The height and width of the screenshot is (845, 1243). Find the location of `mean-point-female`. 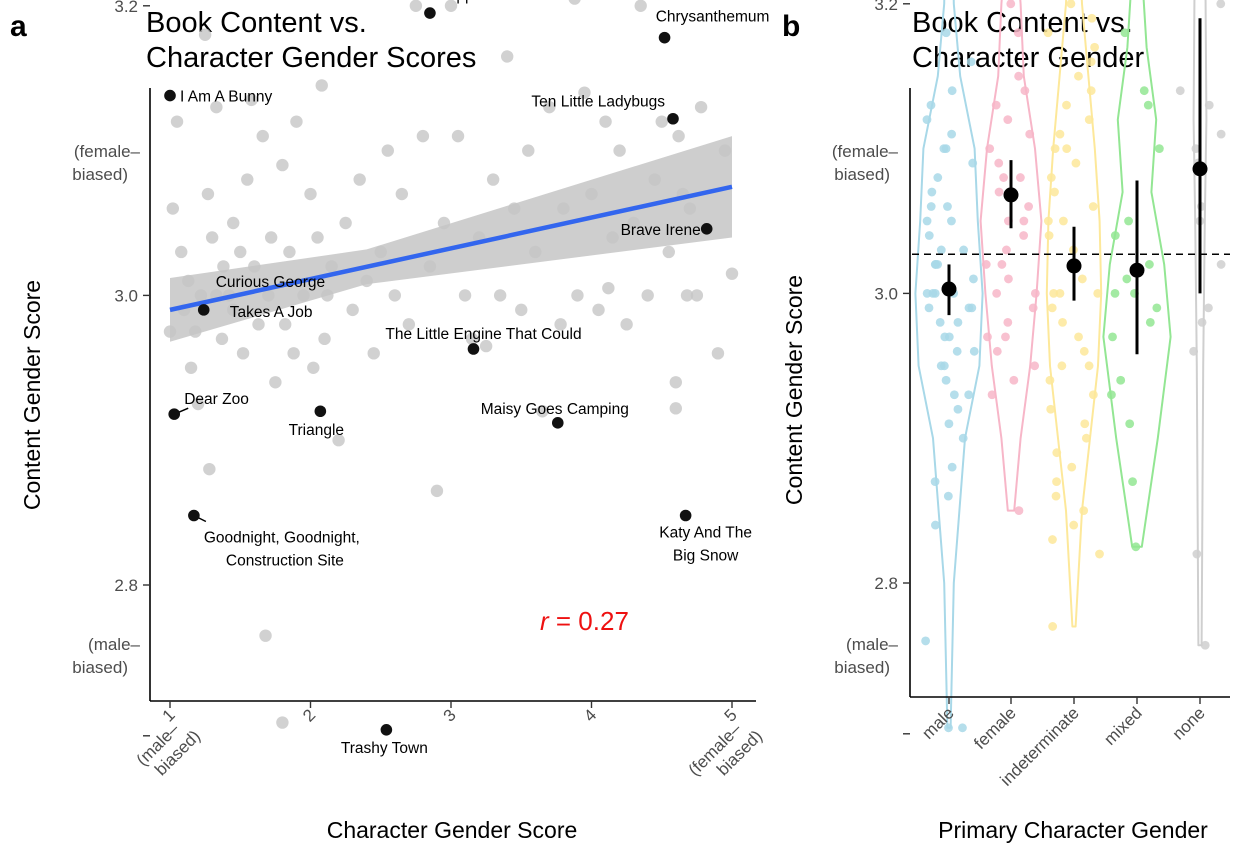

mean-point-female is located at coordinates (1011, 195).